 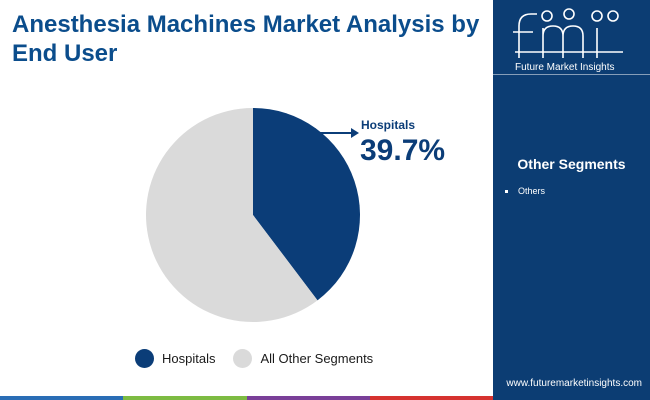 What do you see at coordinates (565, 67) in the screenshot?
I see `brand-text: Future Market Insights` at bounding box center [565, 67].